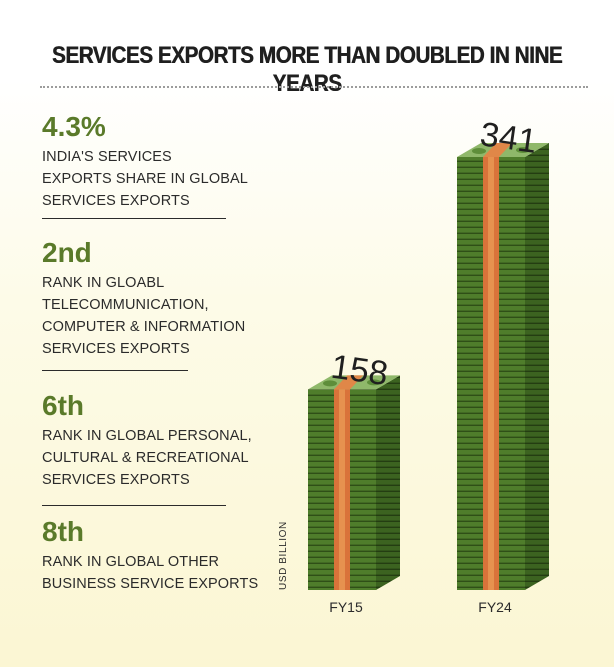 The height and width of the screenshot is (667, 614). What do you see at coordinates (147, 436) in the screenshot?
I see `stat-line: RANK IN GLOBAL PERSONAL,` at bounding box center [147, 436].